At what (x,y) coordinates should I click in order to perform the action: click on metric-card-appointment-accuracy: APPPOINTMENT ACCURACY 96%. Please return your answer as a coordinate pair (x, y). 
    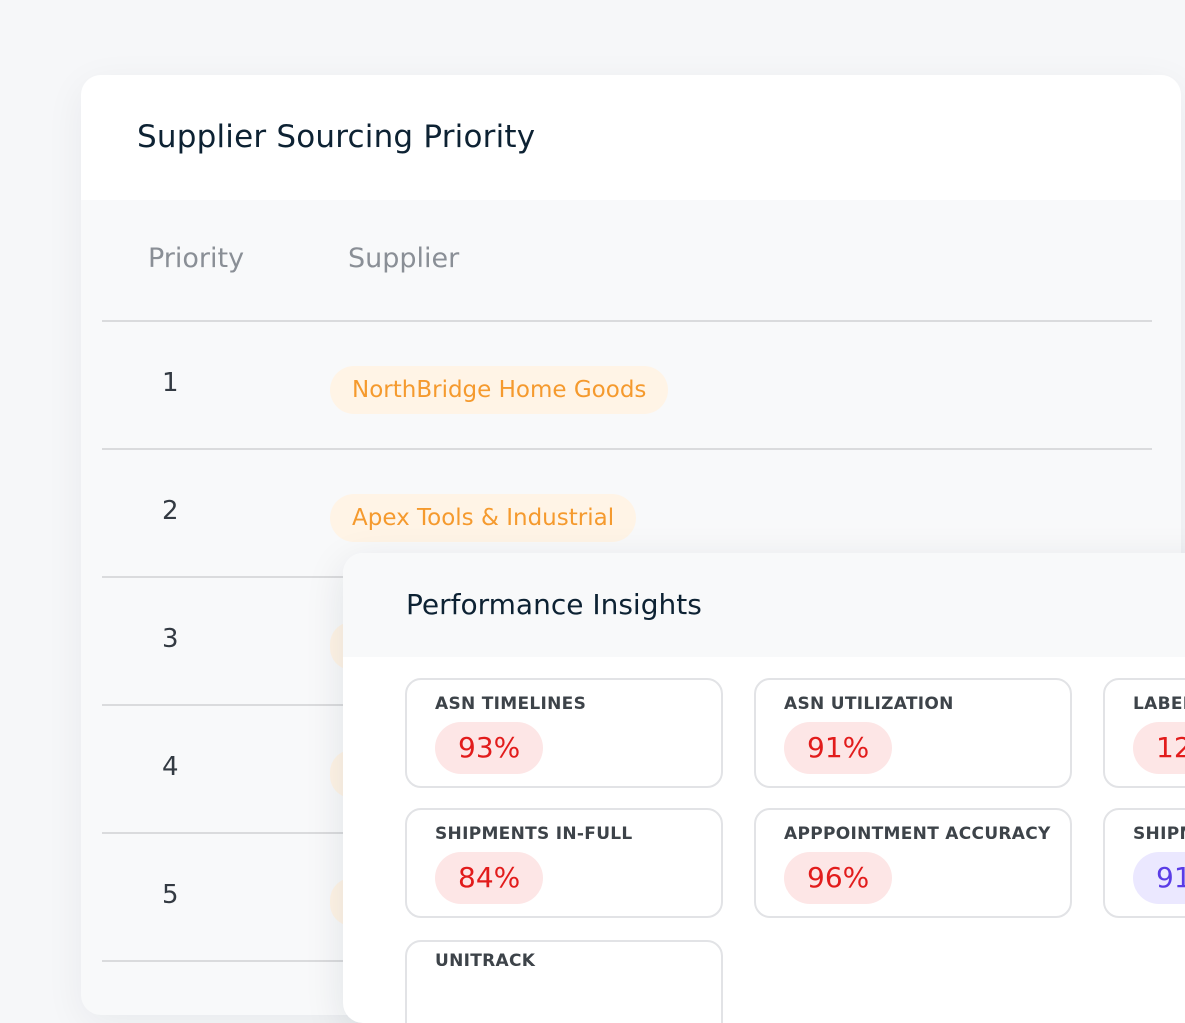
    Looking at the image, I should click on (913, 863).